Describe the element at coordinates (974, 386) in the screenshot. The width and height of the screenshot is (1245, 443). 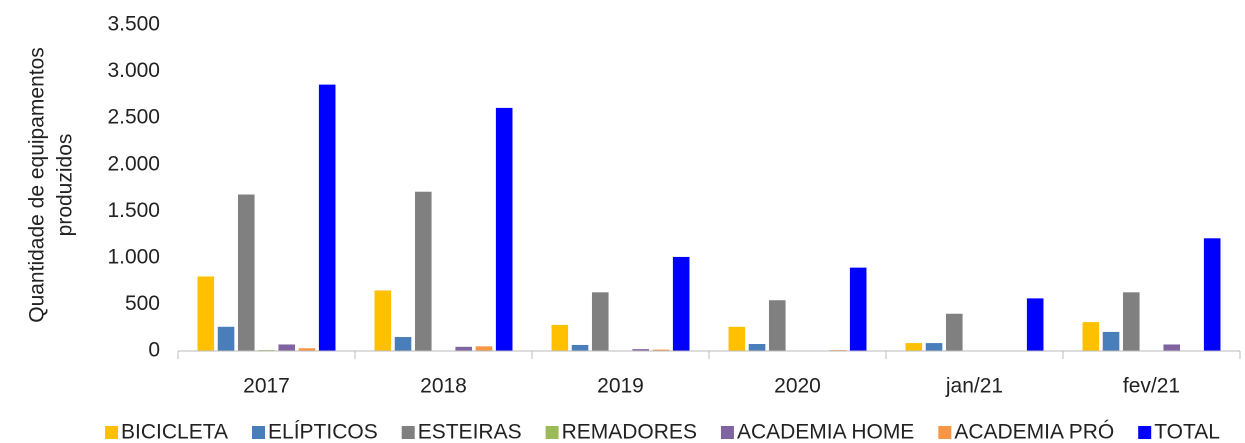
I see `x-tick-label: jan/21` at that location.